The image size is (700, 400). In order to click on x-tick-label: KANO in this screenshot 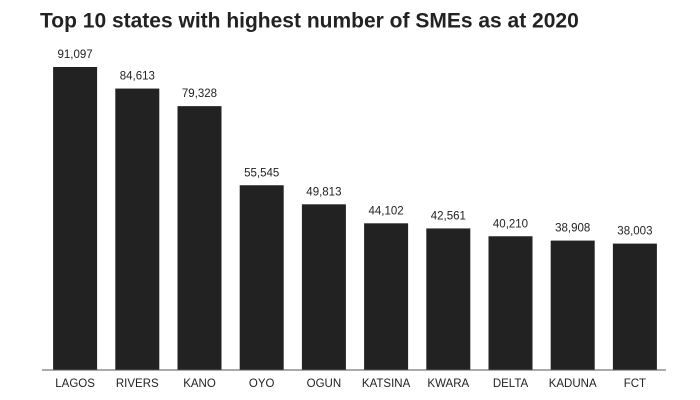, I will do `click(199, 384)`.